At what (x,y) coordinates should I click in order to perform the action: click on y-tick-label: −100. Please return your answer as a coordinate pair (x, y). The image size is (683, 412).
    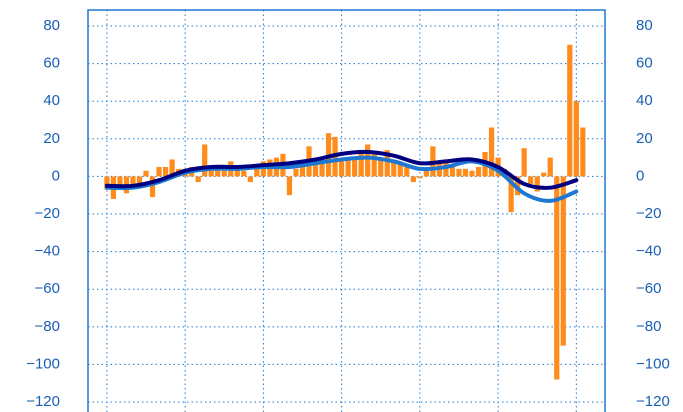
    Looking at the image, I should click on (43, 363).